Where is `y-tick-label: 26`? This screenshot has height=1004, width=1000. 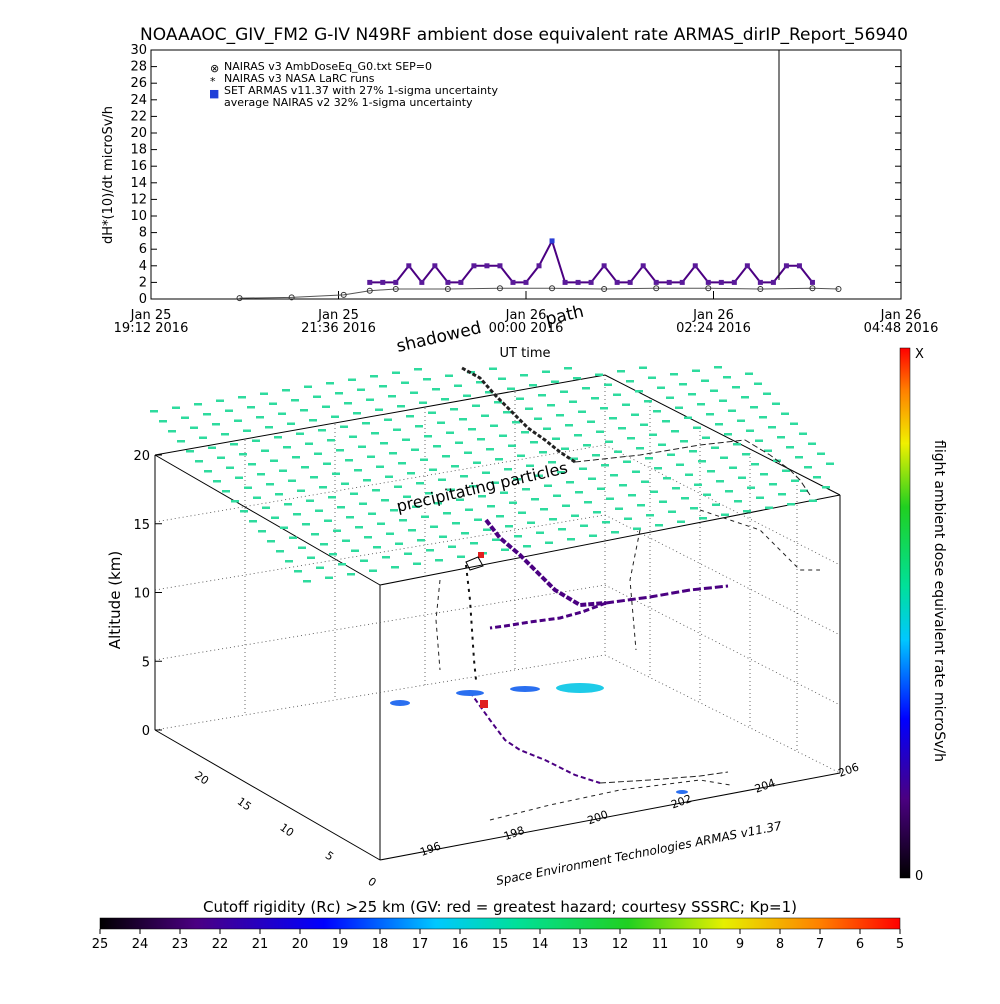 y-tick-label: 26 is located at coordinates (138, 83).